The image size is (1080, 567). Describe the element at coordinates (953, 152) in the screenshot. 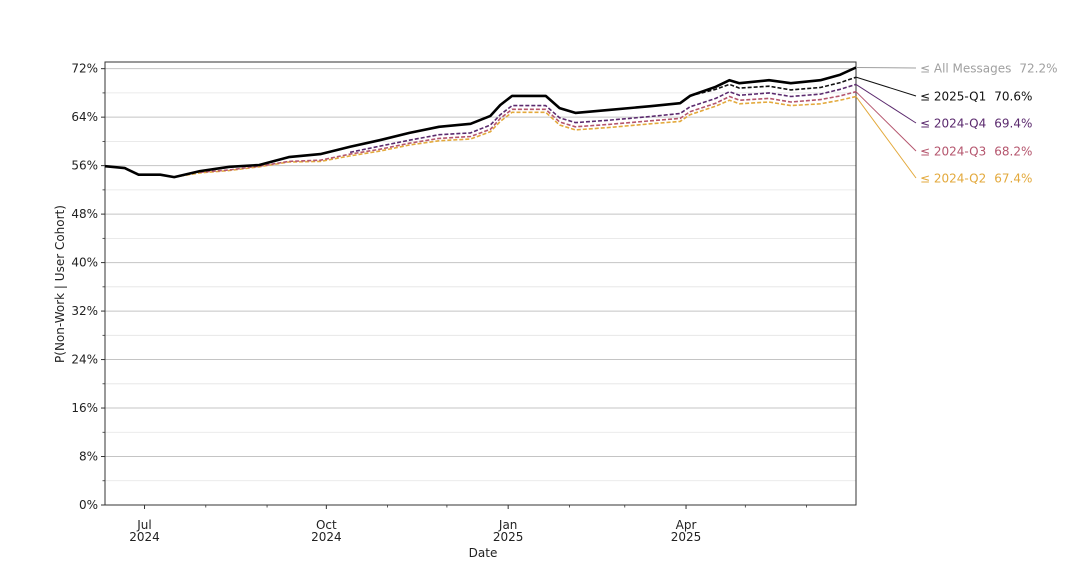

I see `series-name: ≤ 2024-Q3` at that location.